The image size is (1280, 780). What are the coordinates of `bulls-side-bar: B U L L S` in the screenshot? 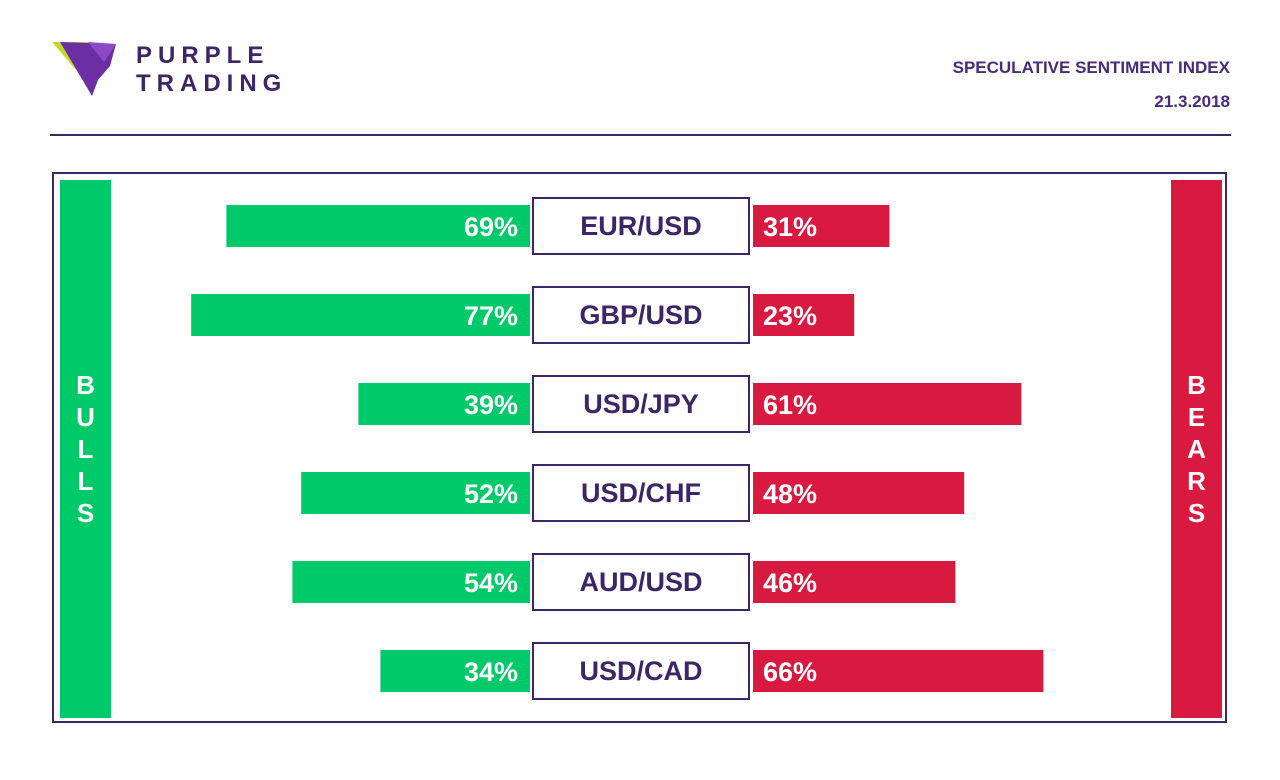 It's located at (85, 449).